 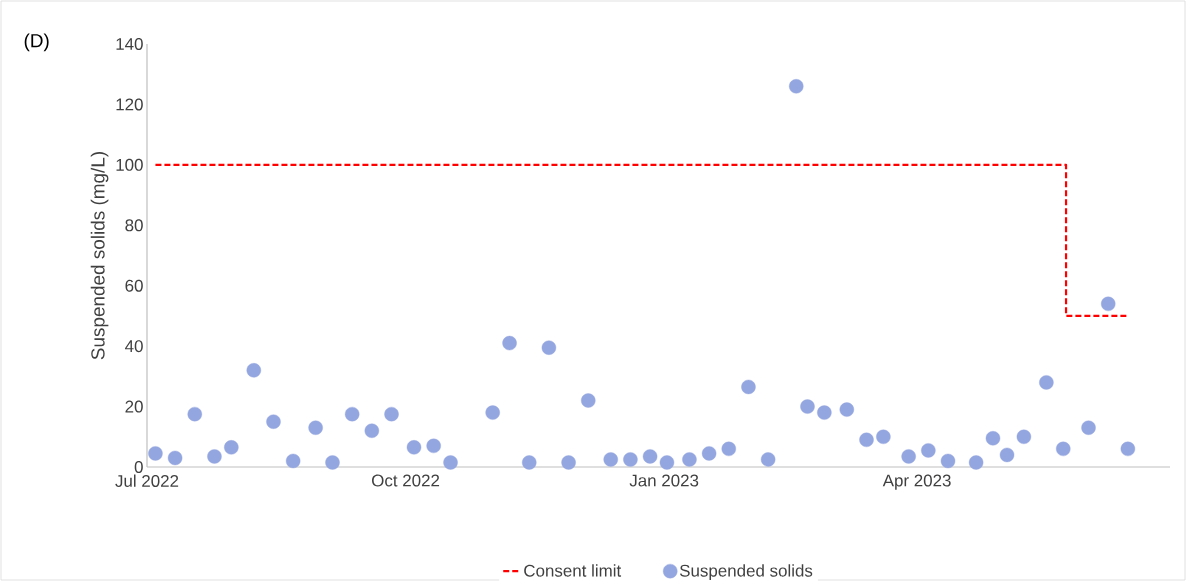 What do you see at coordinates (406, 480) in the screenshot?
I see `x-tick-label: Oct 2022` at bounding box center [406, 480].